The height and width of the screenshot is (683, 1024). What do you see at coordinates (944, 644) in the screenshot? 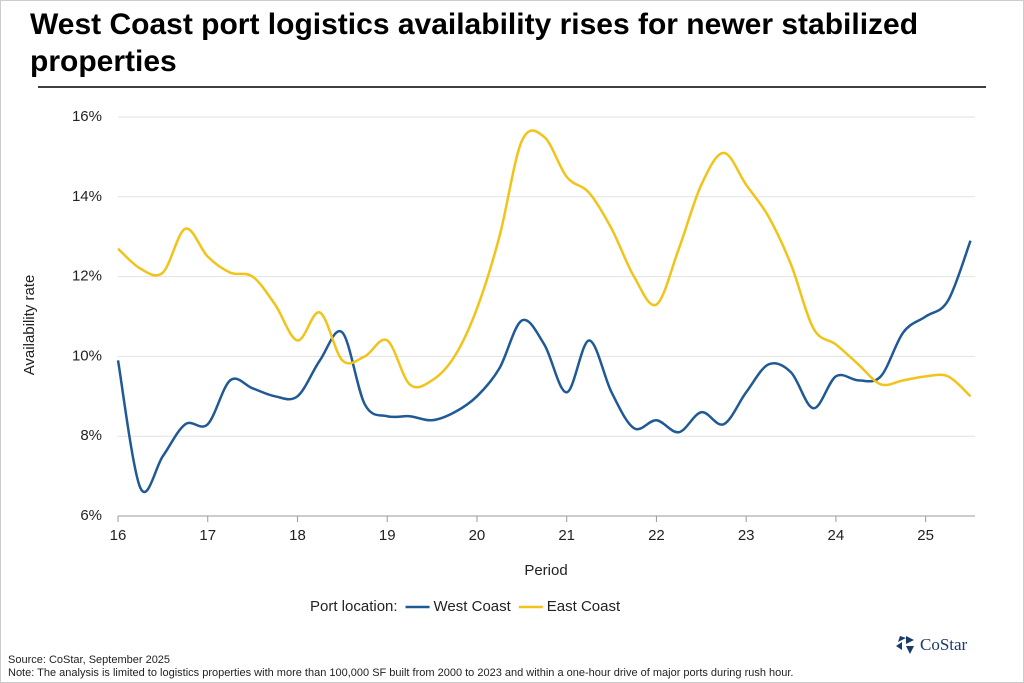
I see `logo: CoStar` at bounding box center [944, 644].